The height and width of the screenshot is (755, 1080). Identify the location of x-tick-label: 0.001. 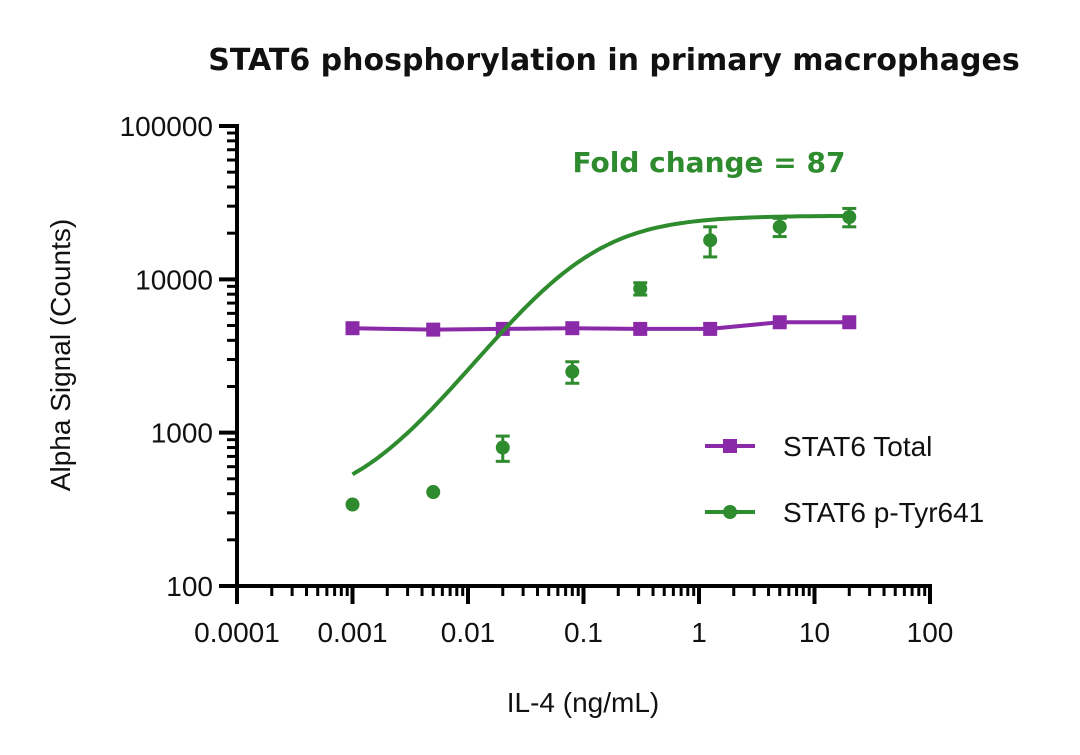
(352, 632).